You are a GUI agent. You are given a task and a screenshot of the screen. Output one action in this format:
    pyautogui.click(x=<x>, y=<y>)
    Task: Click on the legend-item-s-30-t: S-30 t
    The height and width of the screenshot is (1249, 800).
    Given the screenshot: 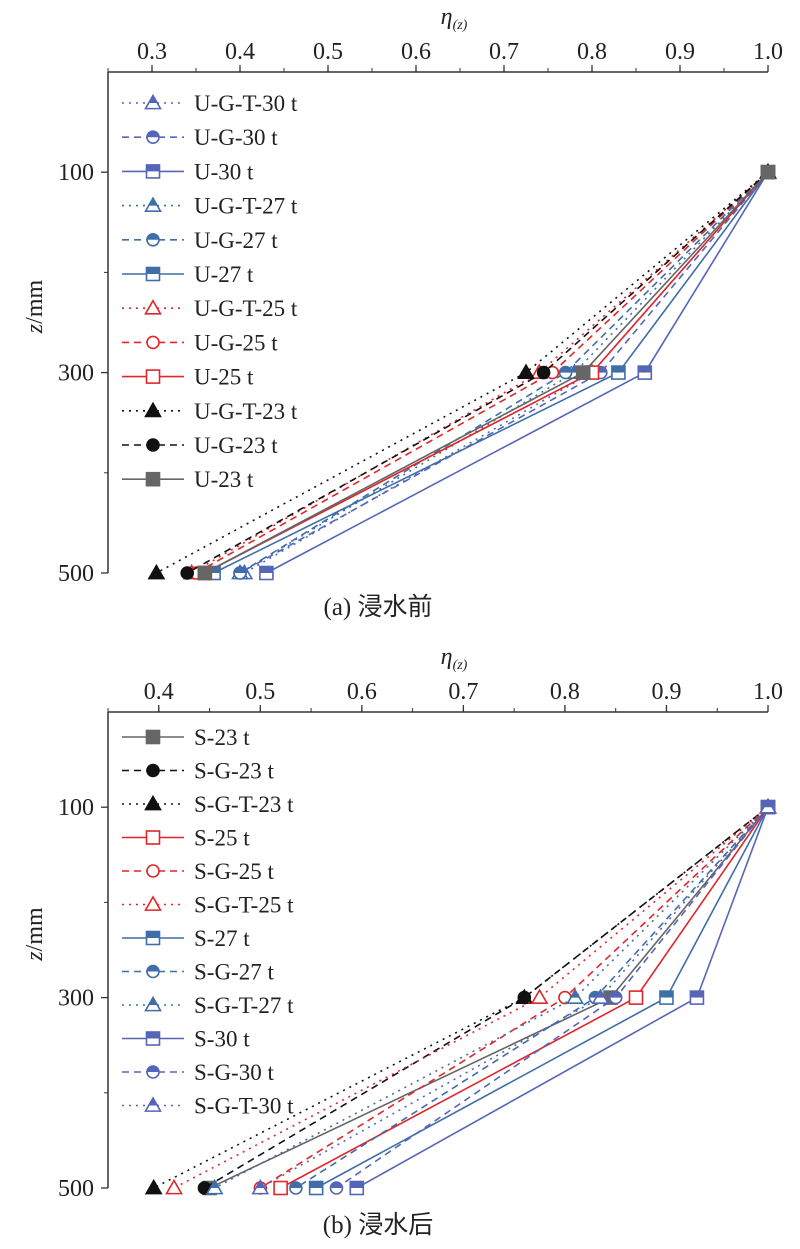 What is the action you would take?
    pyautogui.click(x=186, y=1039)
    